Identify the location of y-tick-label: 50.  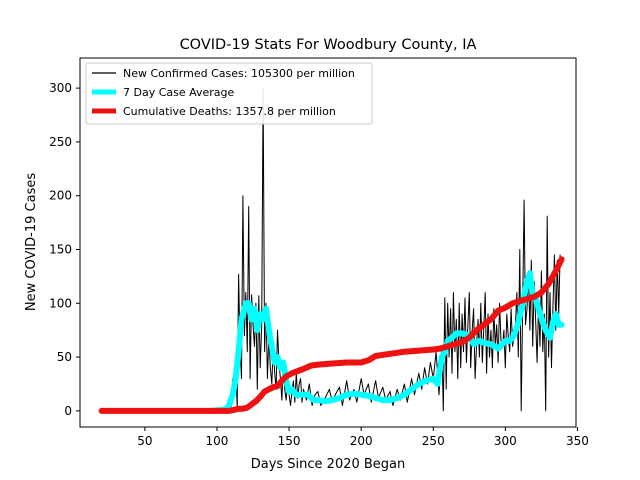
(64, 357).